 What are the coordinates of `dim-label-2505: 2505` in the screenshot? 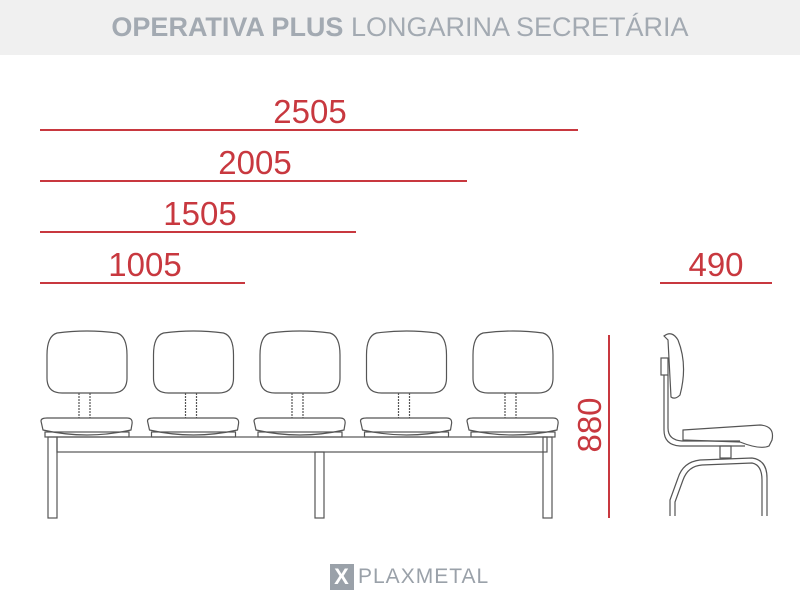 It's located at (309, 111).